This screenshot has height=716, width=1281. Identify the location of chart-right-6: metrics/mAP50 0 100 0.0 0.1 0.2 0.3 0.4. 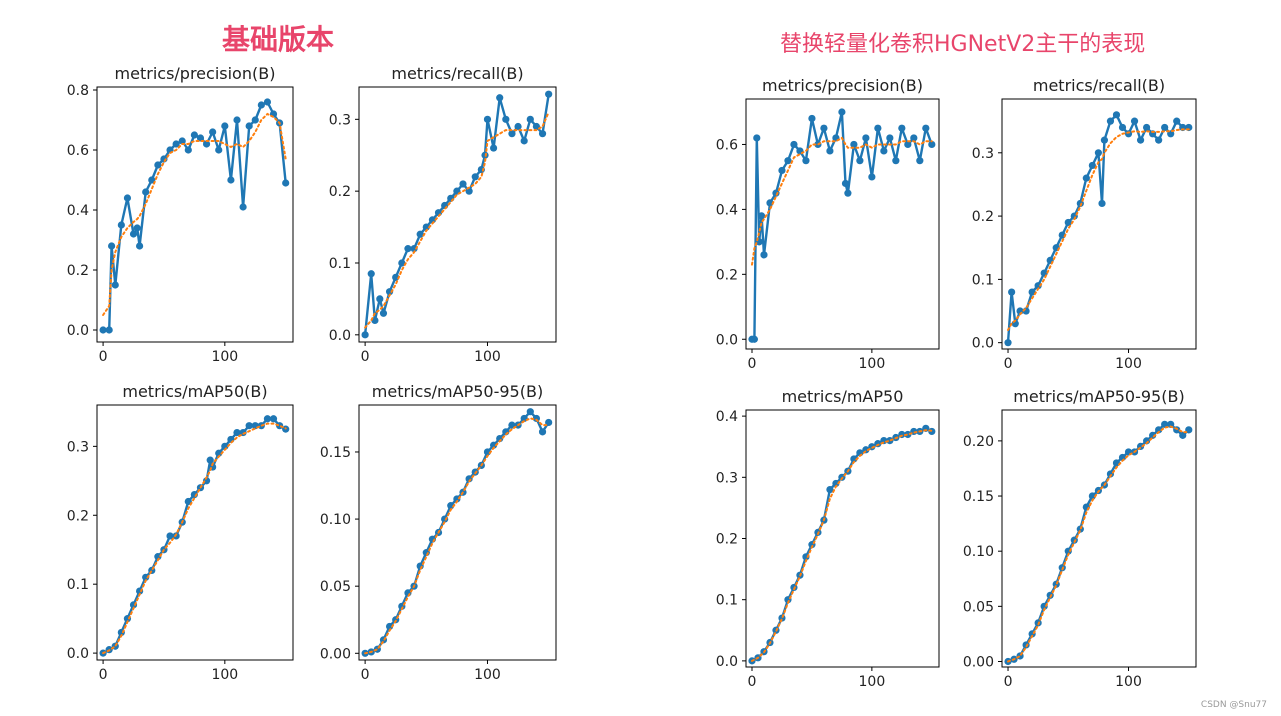
(828, 538).